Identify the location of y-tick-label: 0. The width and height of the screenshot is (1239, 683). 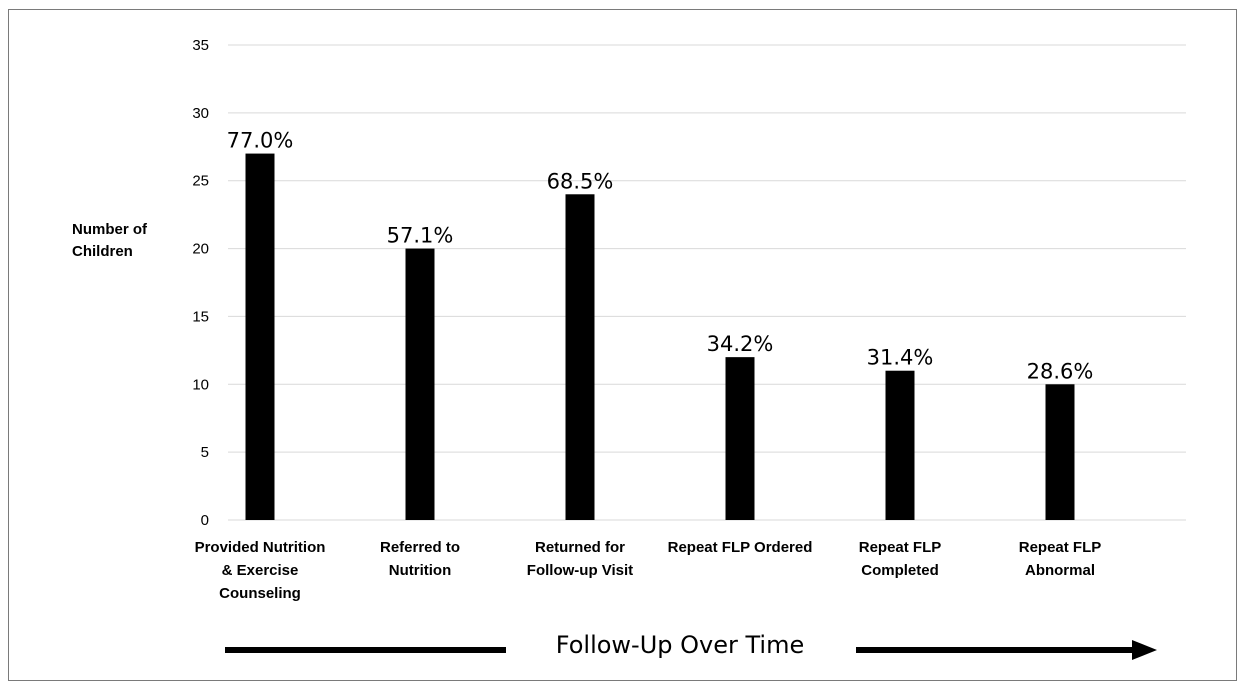
(205, 520).